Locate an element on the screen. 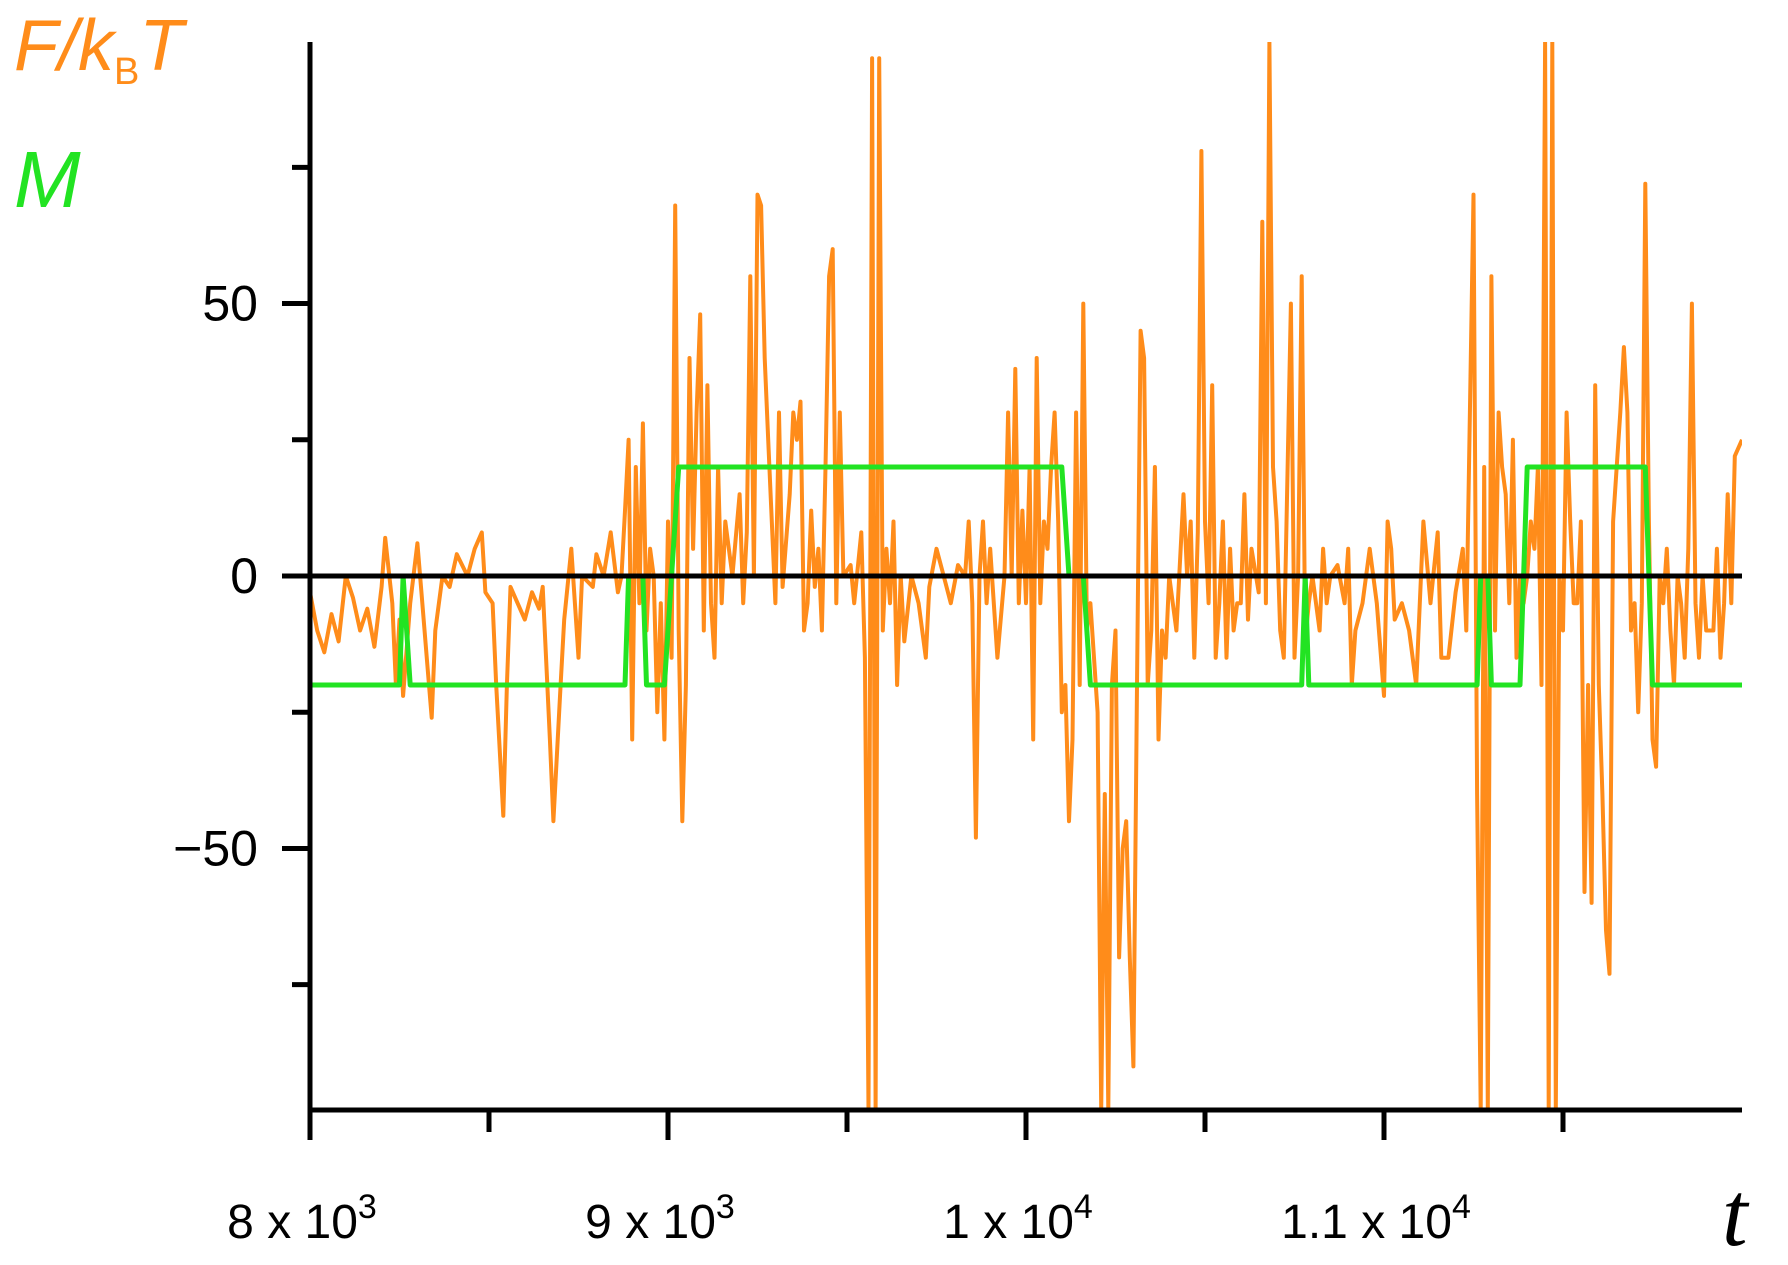  force-axis-label-subscript: B is located at coordinates (126, 72).